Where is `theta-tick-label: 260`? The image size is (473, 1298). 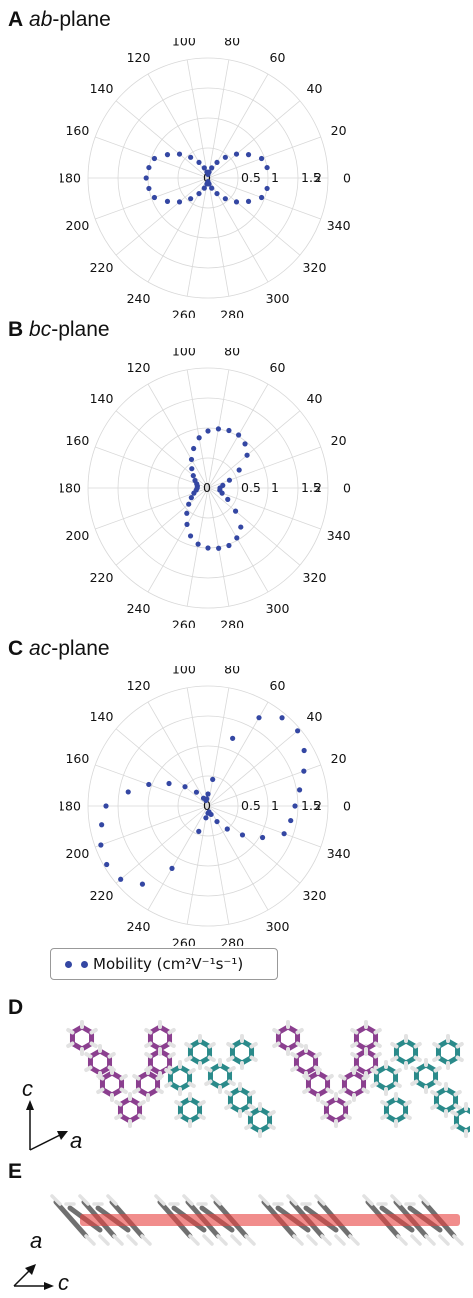 theta-tick-label: 260 is located at coordinates (184, 312).